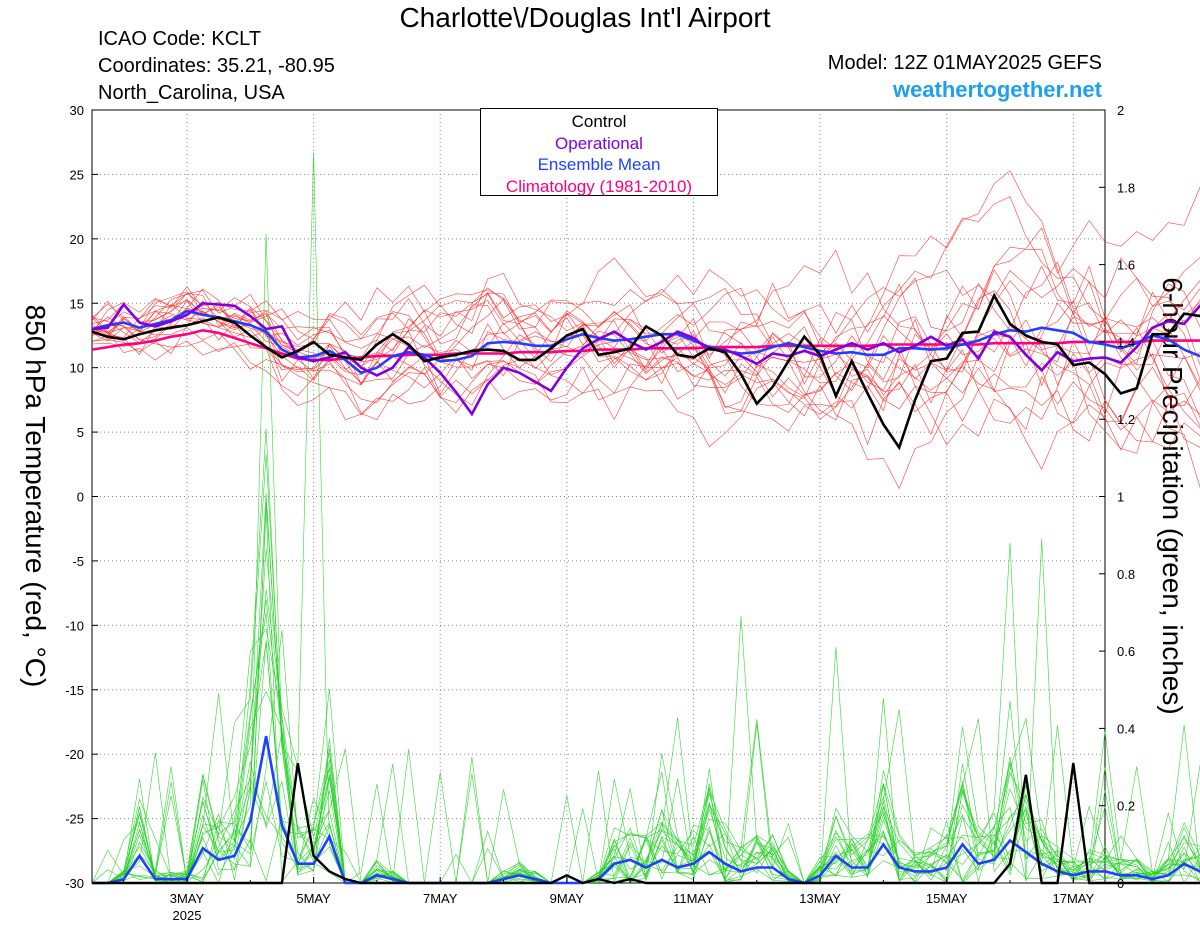 The width and height of the screenshot is (1200, 927). What do you see at coordinates (180, 39) in the screenshot?
I see `icao-code: ICAO Code: KCLT` at bounding box center [180, 39].